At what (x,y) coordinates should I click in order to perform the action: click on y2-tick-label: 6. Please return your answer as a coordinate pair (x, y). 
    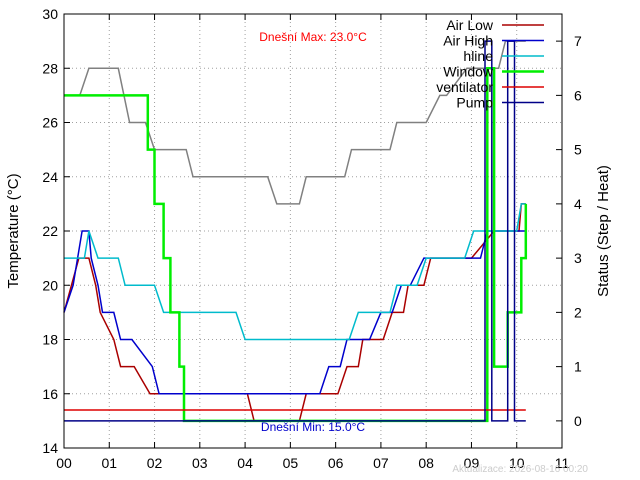
    Looking at the image, I should click on (578, 95).